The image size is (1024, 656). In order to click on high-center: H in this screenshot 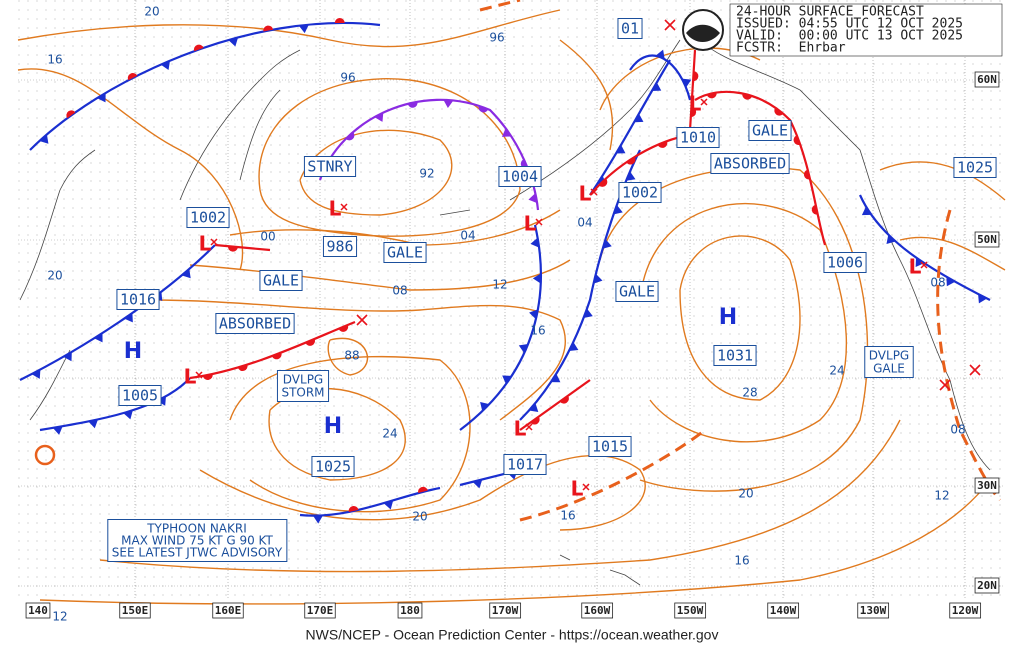, I will do `click(133, 351)`.